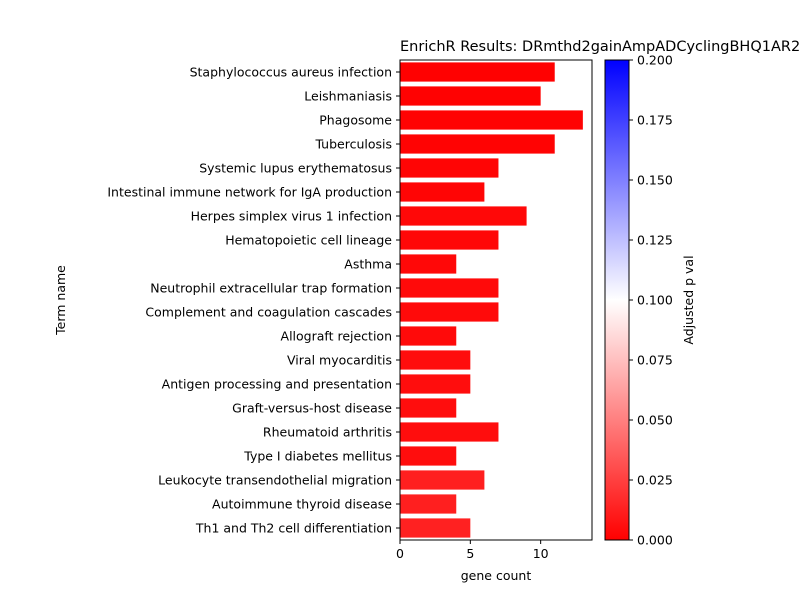 This screenshot has height=600, width=800. Describe the element at coordinates (655, 240) in the screenshot. I see `colorbar-tick-label: 0.125` at that location.